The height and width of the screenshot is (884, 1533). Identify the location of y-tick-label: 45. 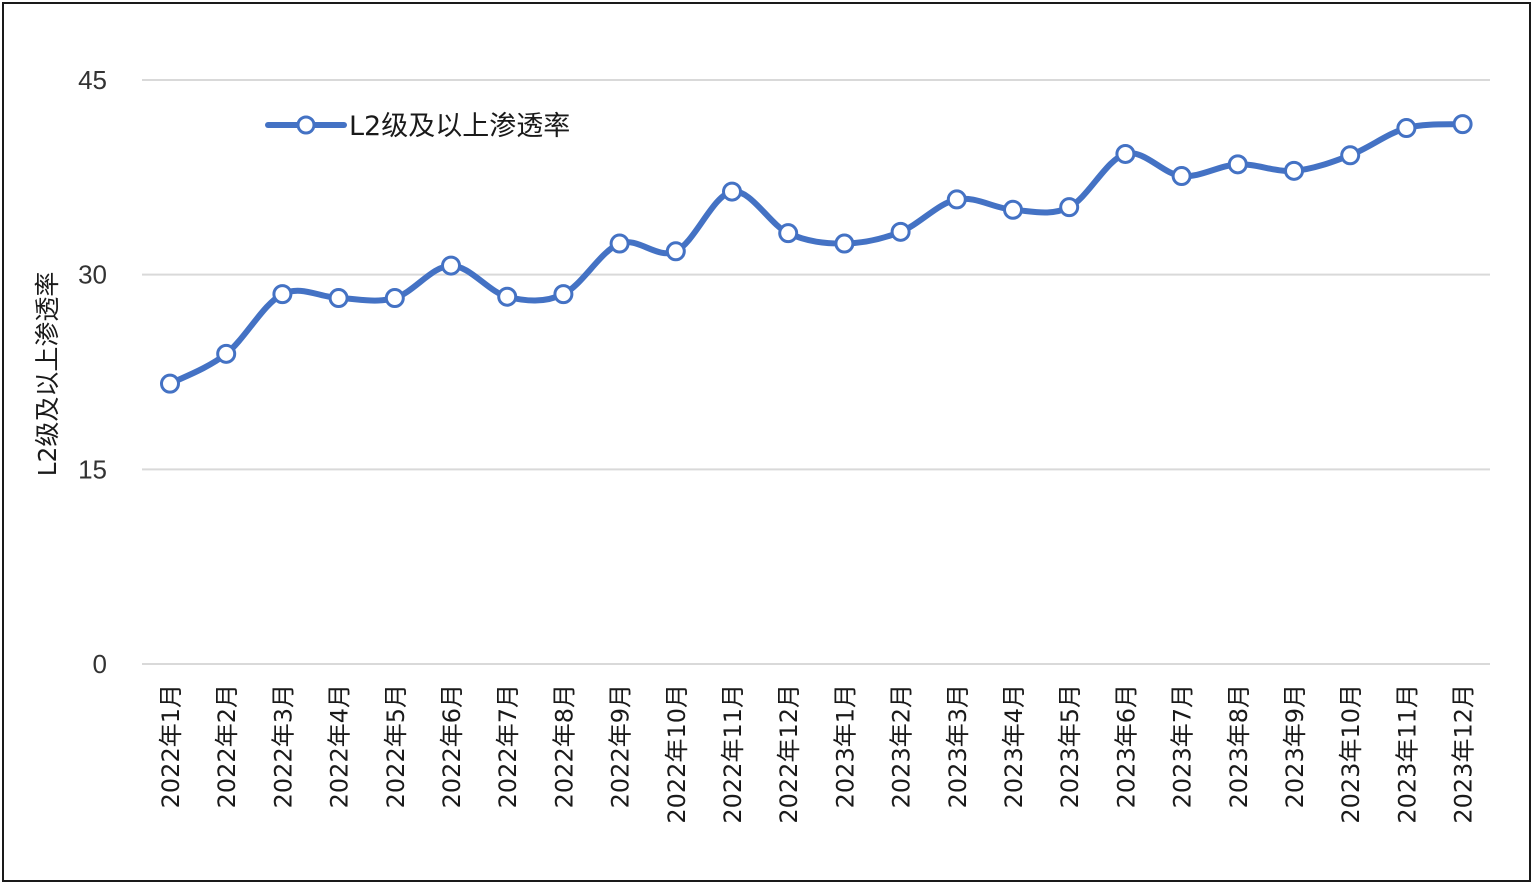
(92, 80).